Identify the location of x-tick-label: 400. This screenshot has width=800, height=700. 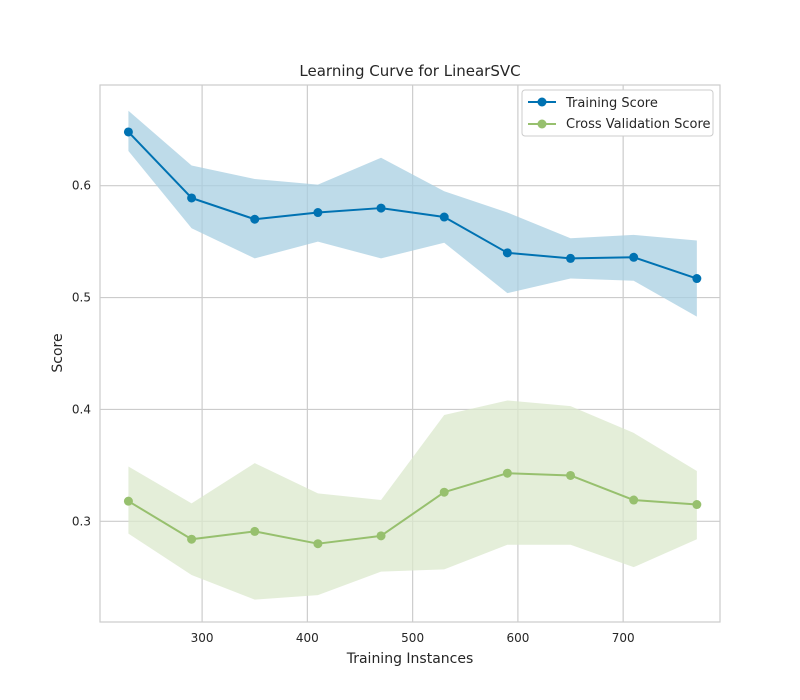
(307, 638).